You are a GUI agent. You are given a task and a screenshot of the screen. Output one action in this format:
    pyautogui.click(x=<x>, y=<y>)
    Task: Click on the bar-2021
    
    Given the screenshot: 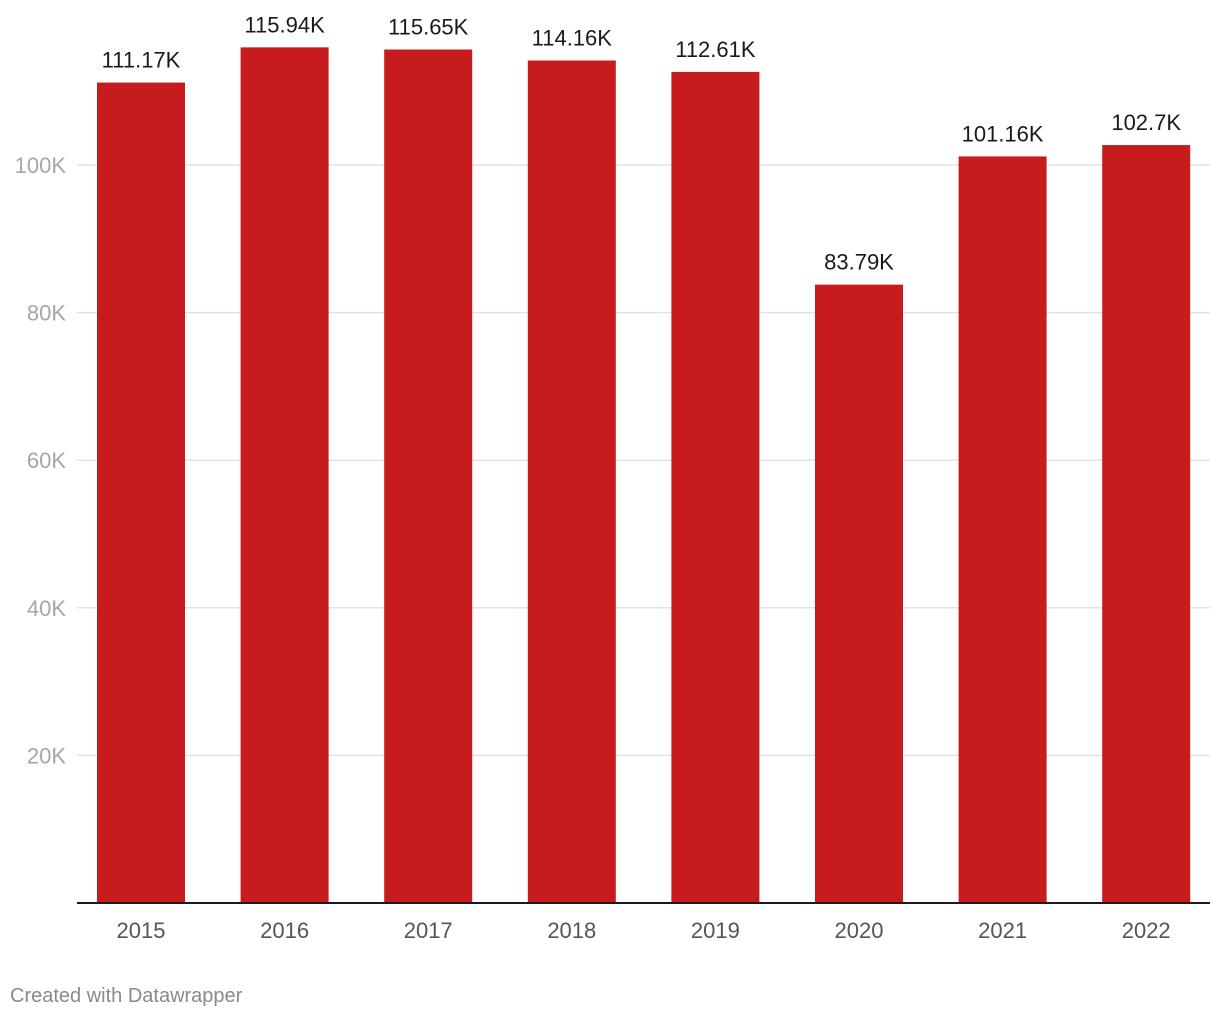 What is the action you would take?
    pyautogui.click(x=1002, y=529)
    